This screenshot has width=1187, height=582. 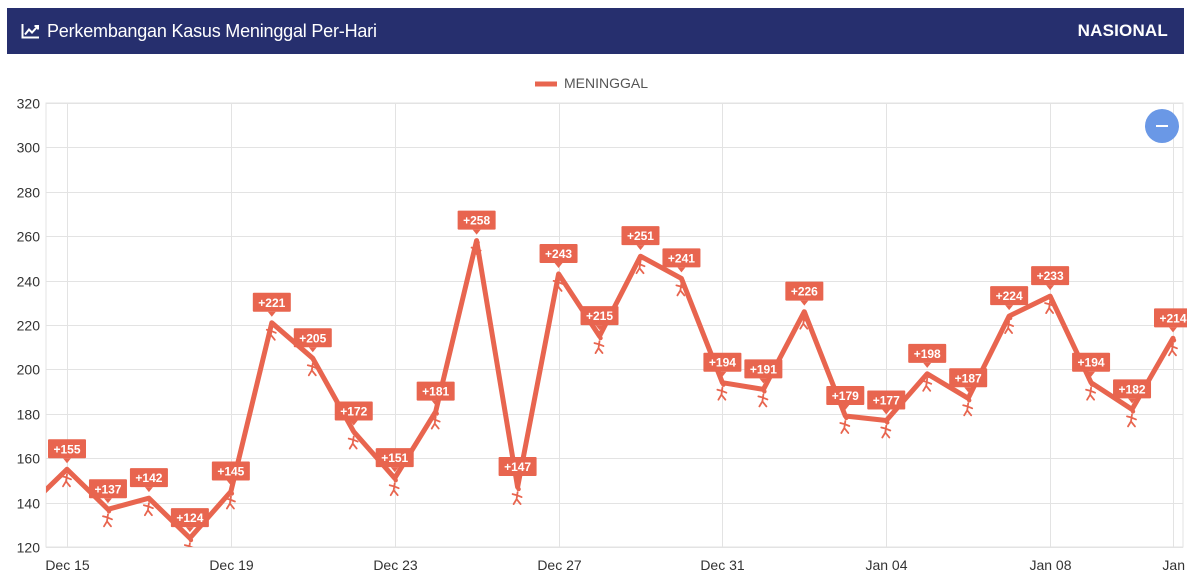 I want to click on data-label: +258, so click(x=476, y=222).